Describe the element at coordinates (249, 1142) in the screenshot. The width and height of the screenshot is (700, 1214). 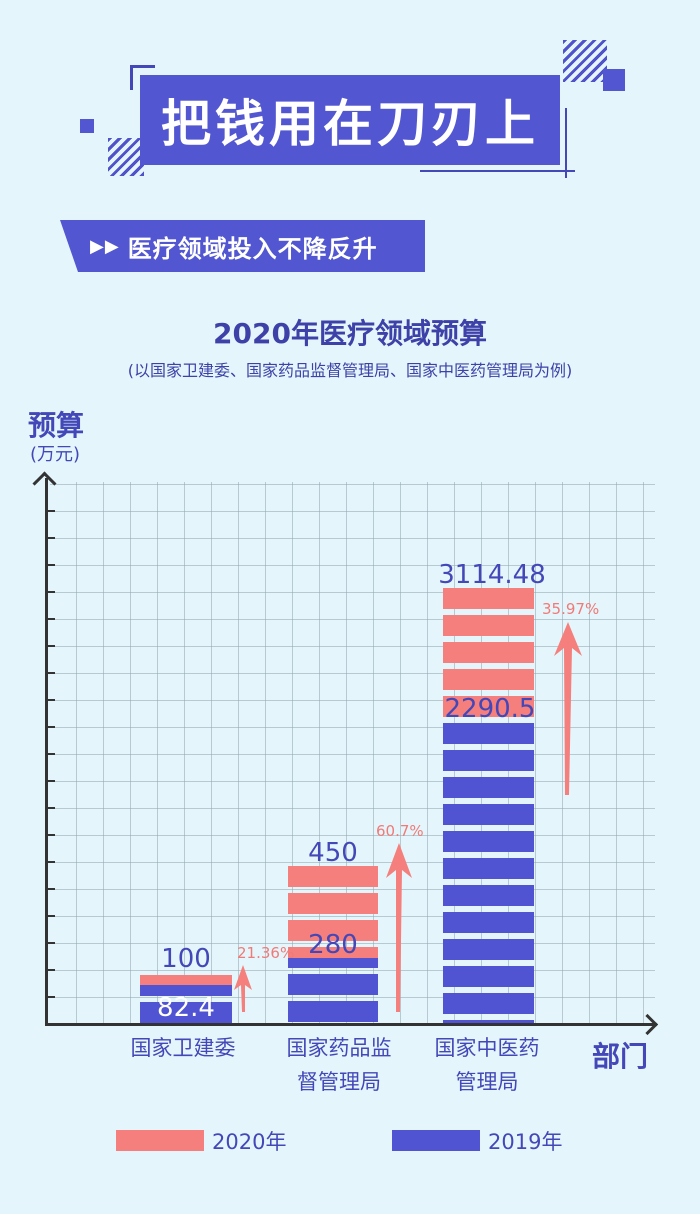
I see `legend-label-2020: 2020年` at that location.